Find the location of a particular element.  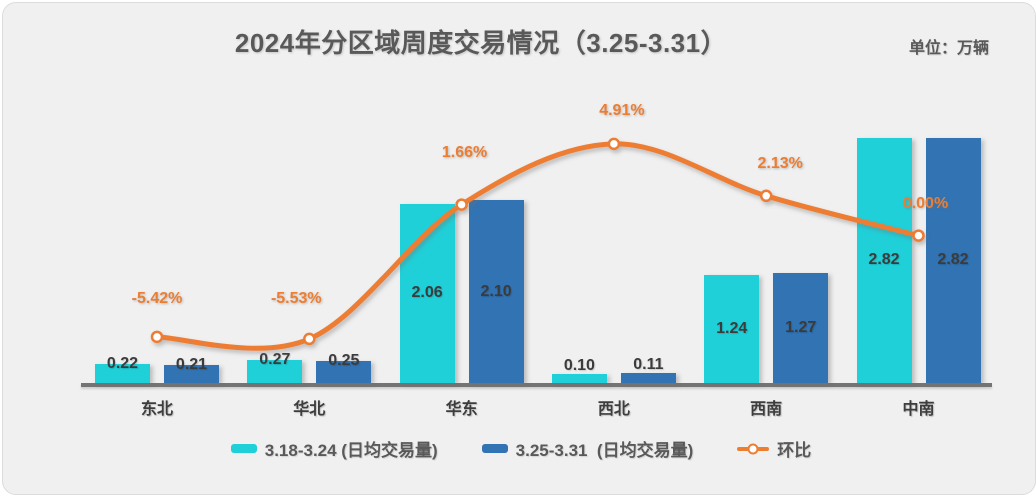

bar-week1-东北 is located at coordinates (122, 373).